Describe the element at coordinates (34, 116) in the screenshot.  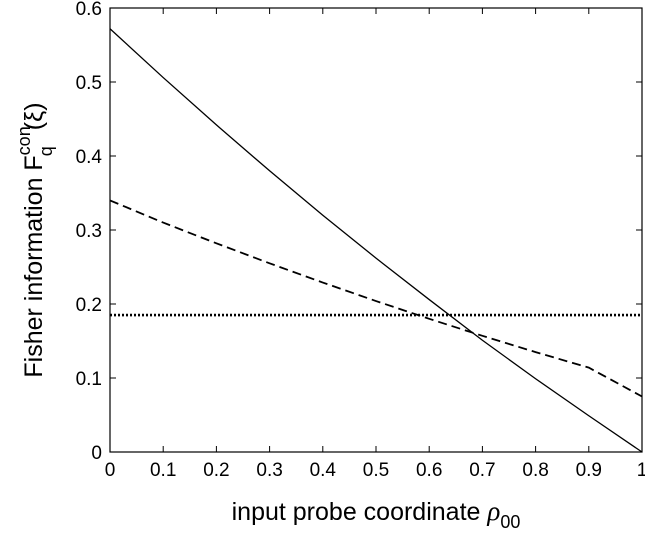
I see `y-axis-label-argument: (ξ)` at that location.